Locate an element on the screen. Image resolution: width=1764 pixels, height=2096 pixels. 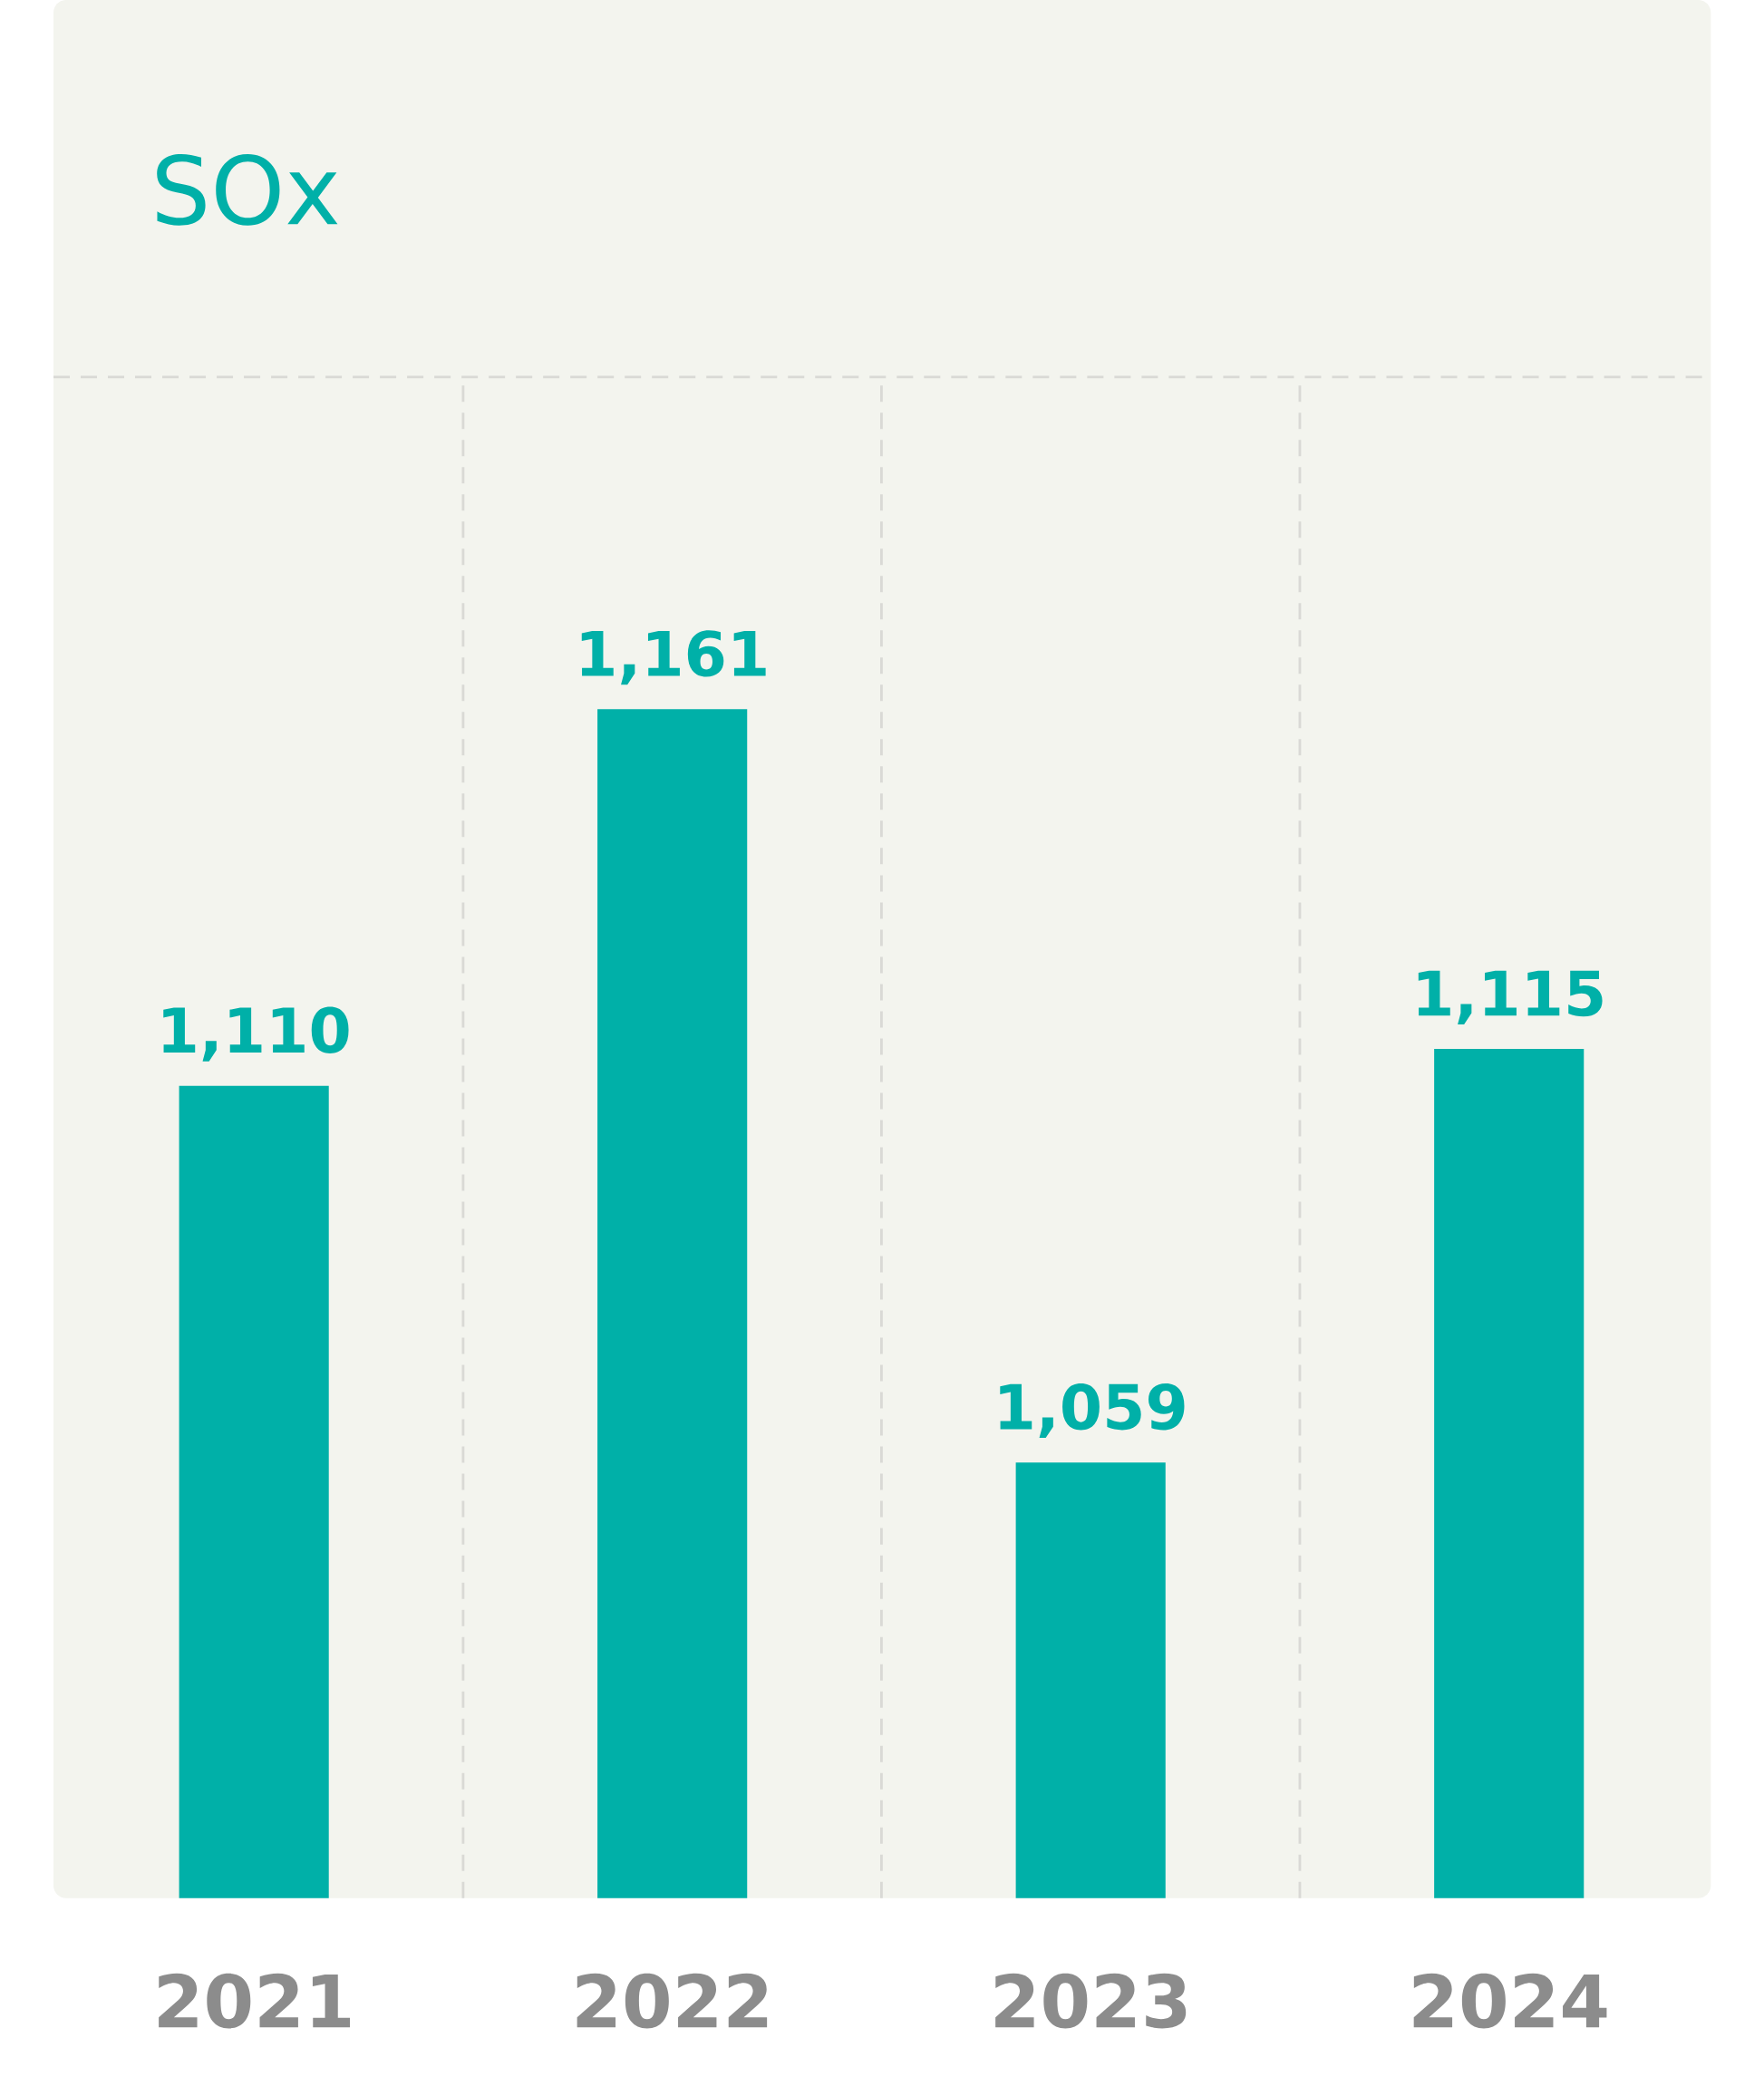
data-label: 1,059 is located at coordinates (1092, 1411).